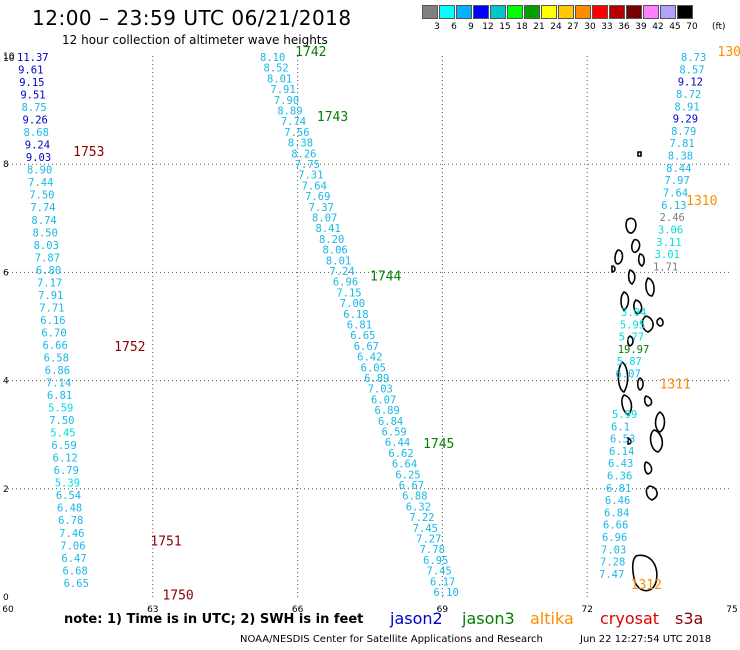 Image resolution: width=740 pixels, height=650 pixels. I want to click on east_low-value: 6.1, so click(620, 427).